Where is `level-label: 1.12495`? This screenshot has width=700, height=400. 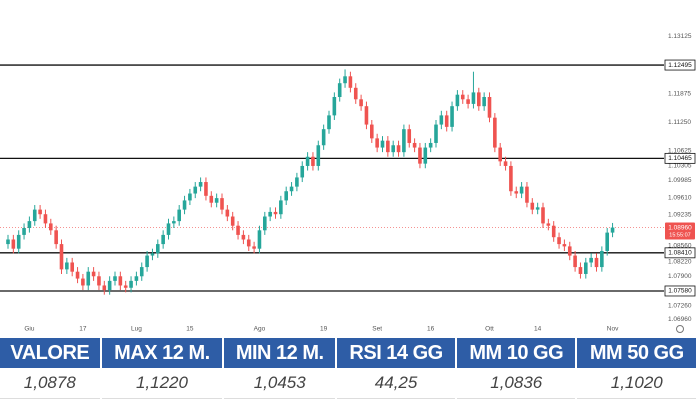
level-label: 1.12495 is located at coordinates (680, 65).